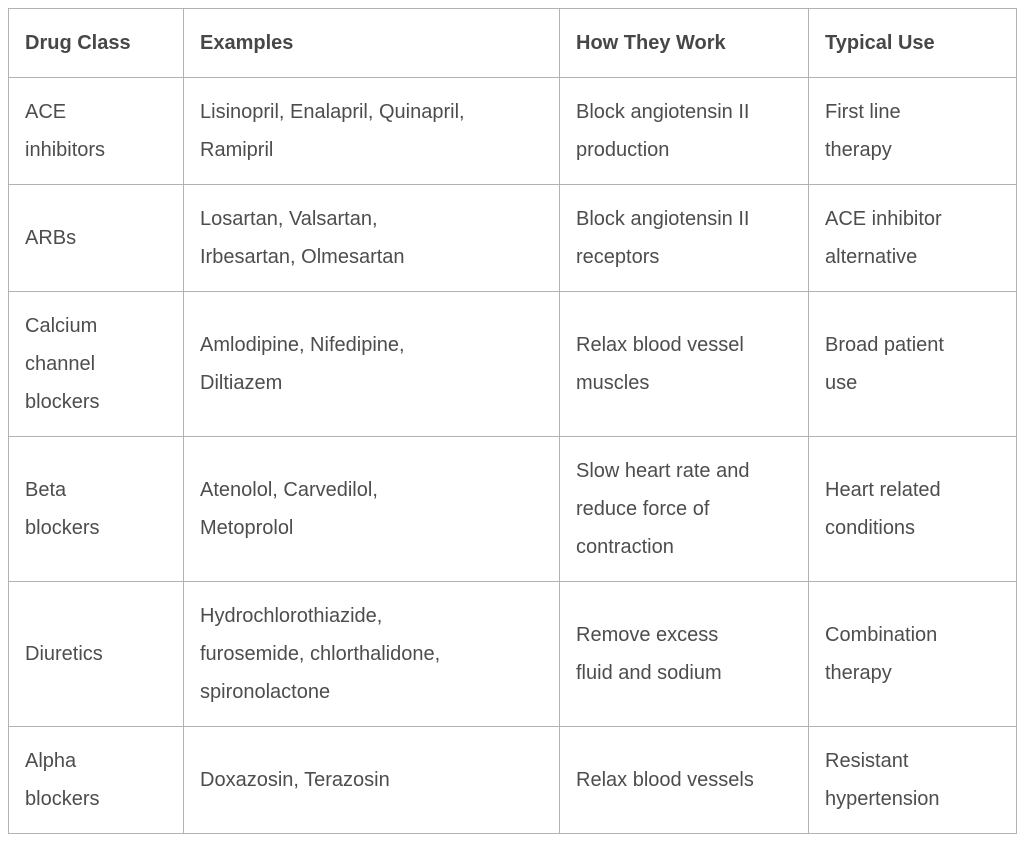  What do you see at coordinates (96, 654) in the screenshot?
I see `cell-drug-class: Diuretics` at bounding box center [96, 654].